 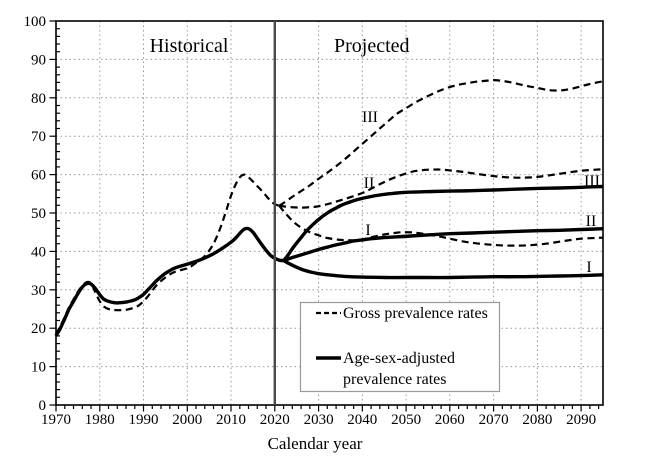 What do you see at coordinates (443, 245) in the screenshot?
I see `series-adjusted-II` at bounding box center [443, 245].